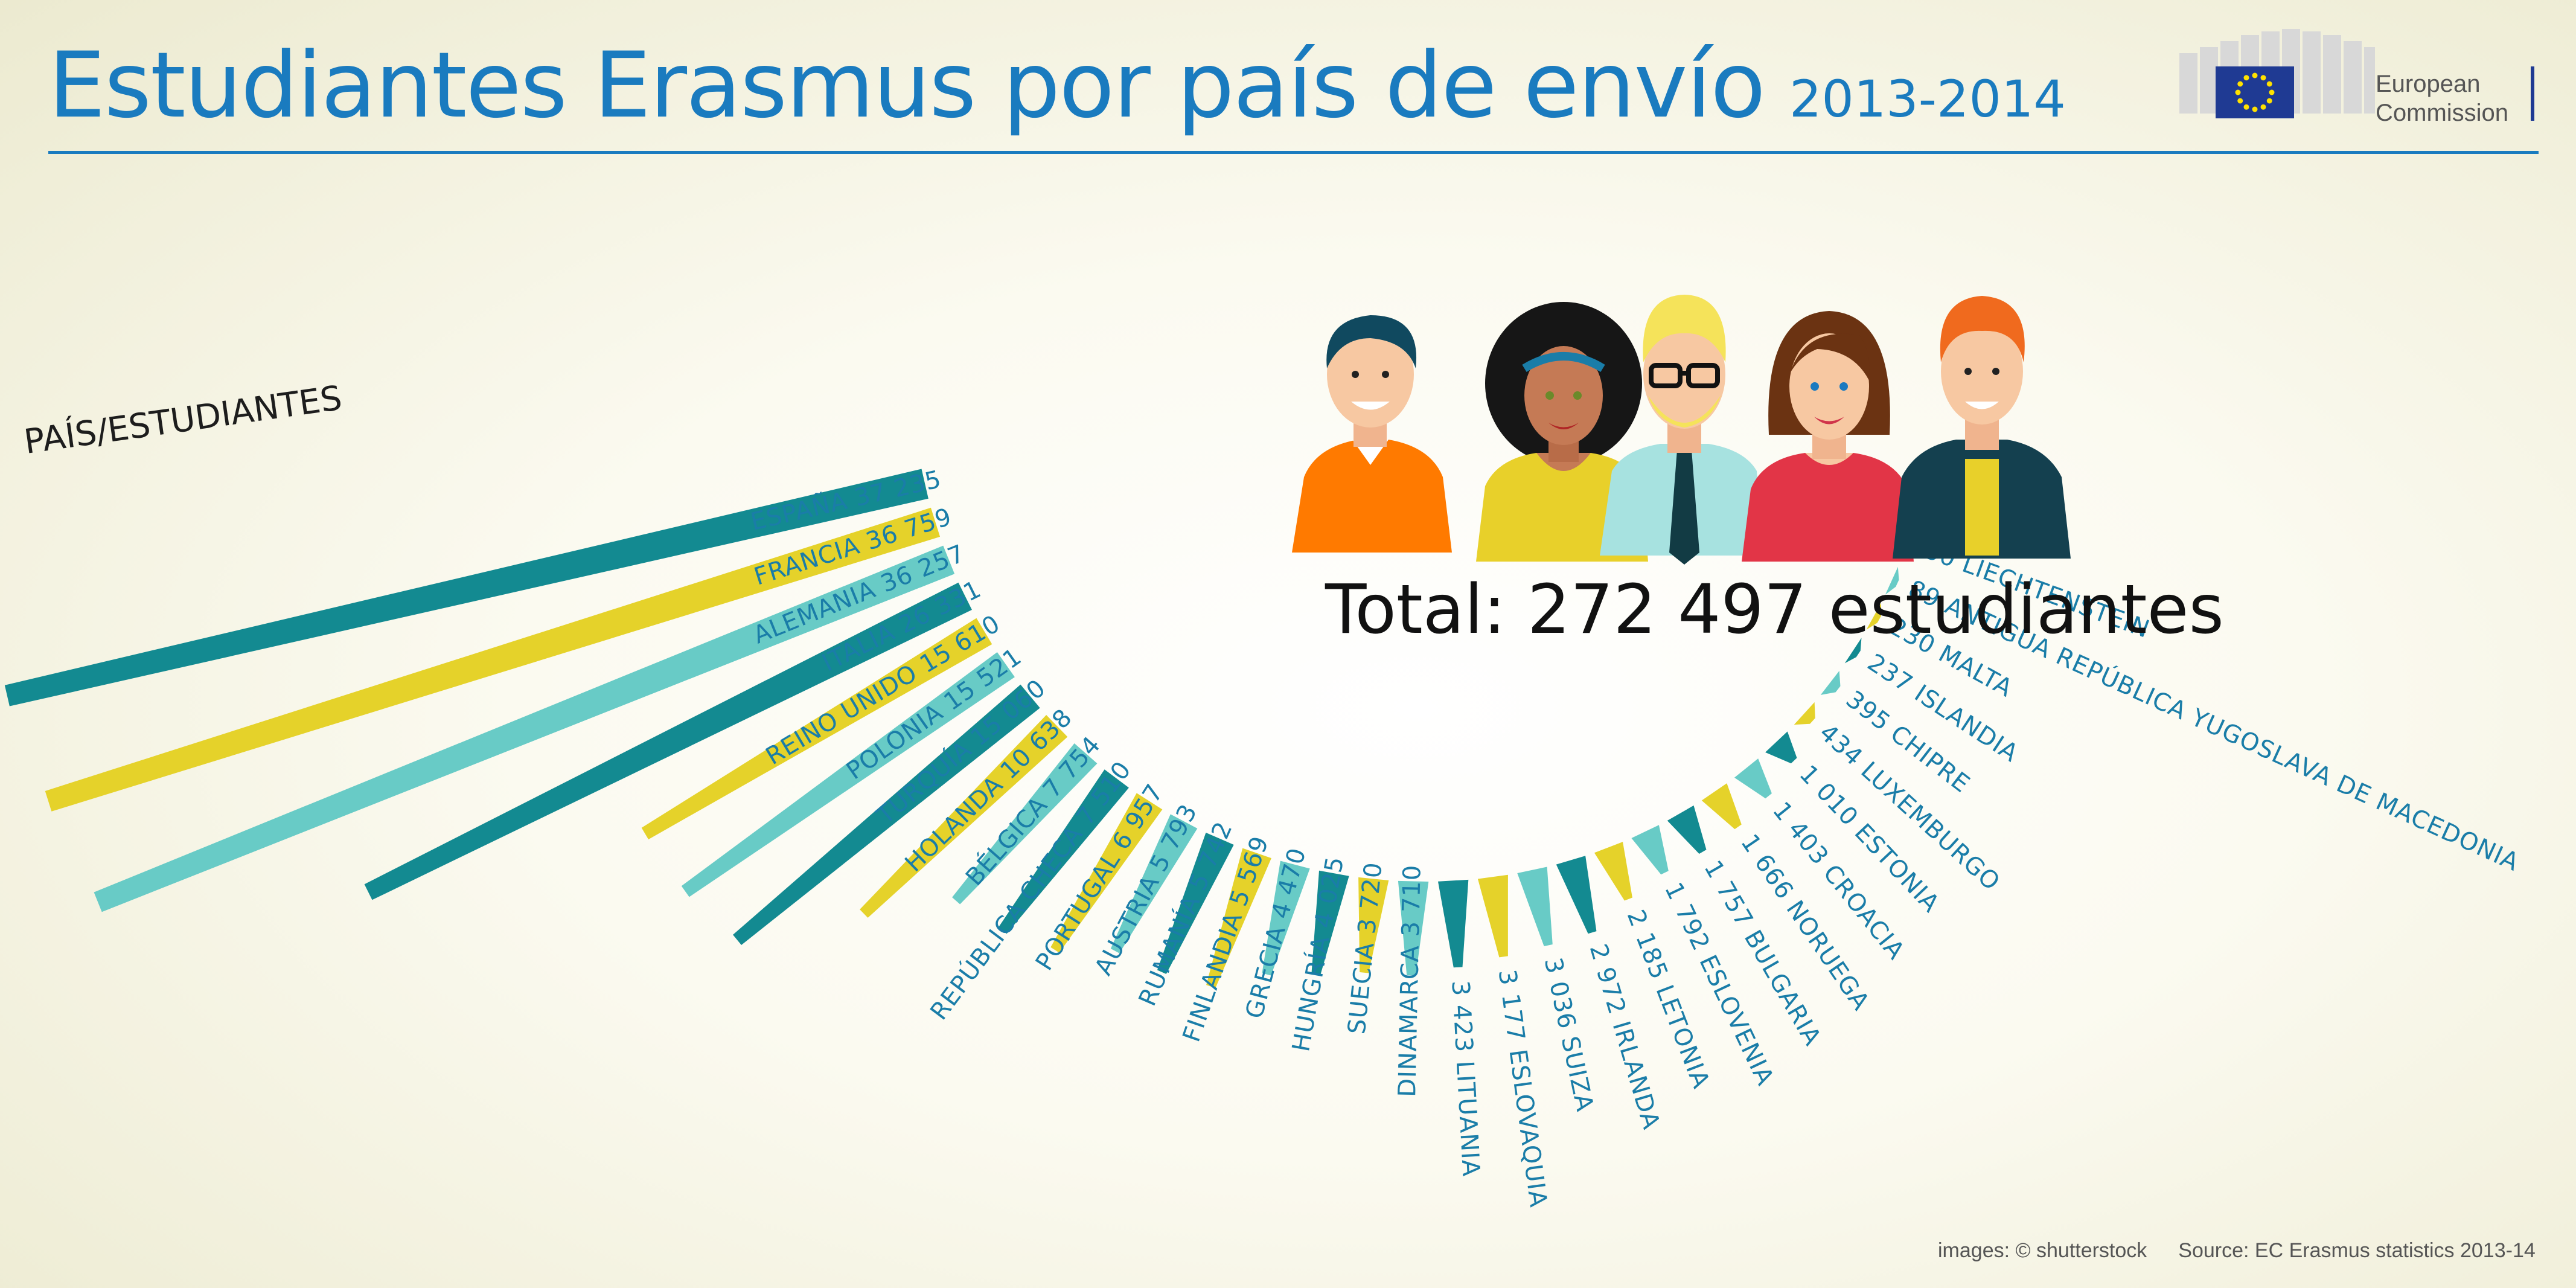 This screenshot has height=1288, width=2576. I want to click on bar-label-eslovaquia: 3 177 ESLOVAQUIA, so click(1523, 1089).